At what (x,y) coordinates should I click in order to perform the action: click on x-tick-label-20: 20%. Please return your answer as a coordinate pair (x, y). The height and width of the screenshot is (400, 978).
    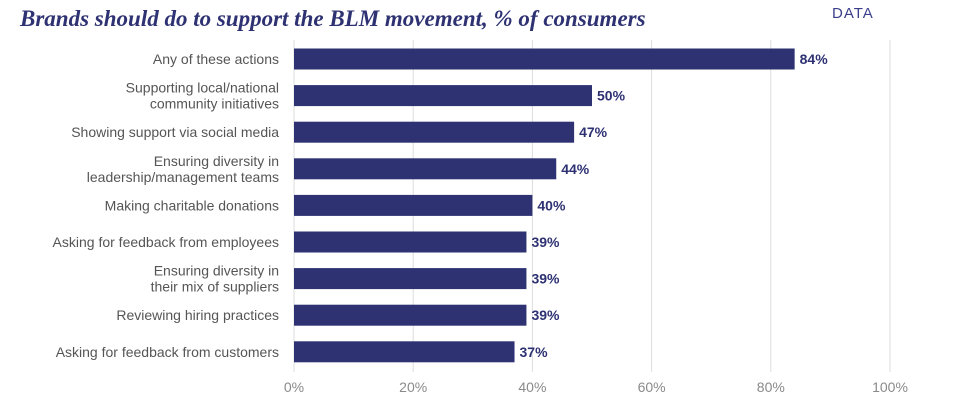
    Looking at the image, I should click on (413, 387).